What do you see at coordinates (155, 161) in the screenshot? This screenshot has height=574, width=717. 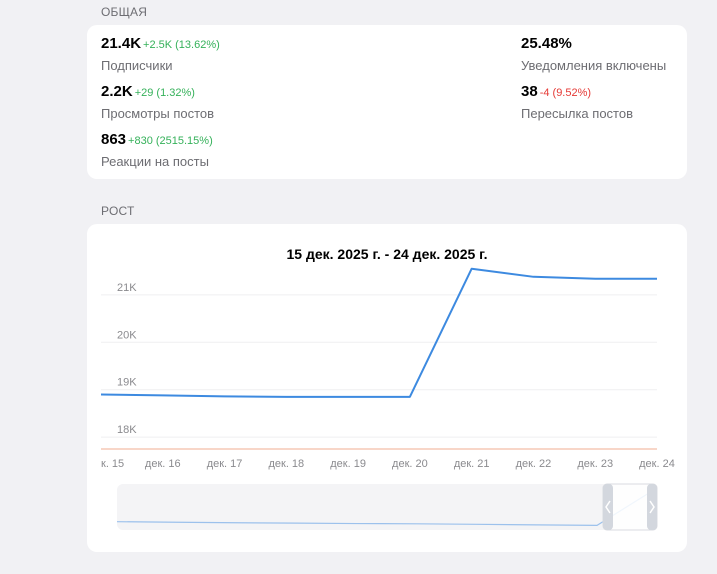 I see `stat-label: Реакции на посты` at bounding box center [155, 161].